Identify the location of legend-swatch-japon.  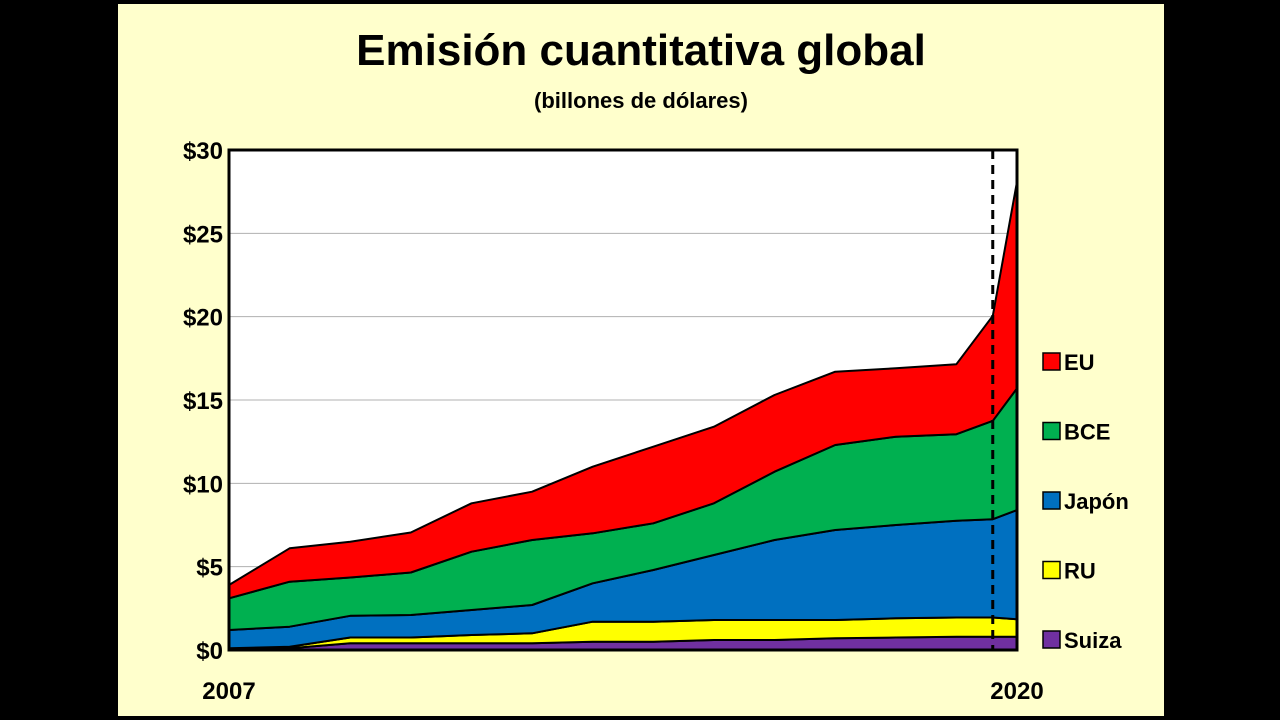
(1051, 500).